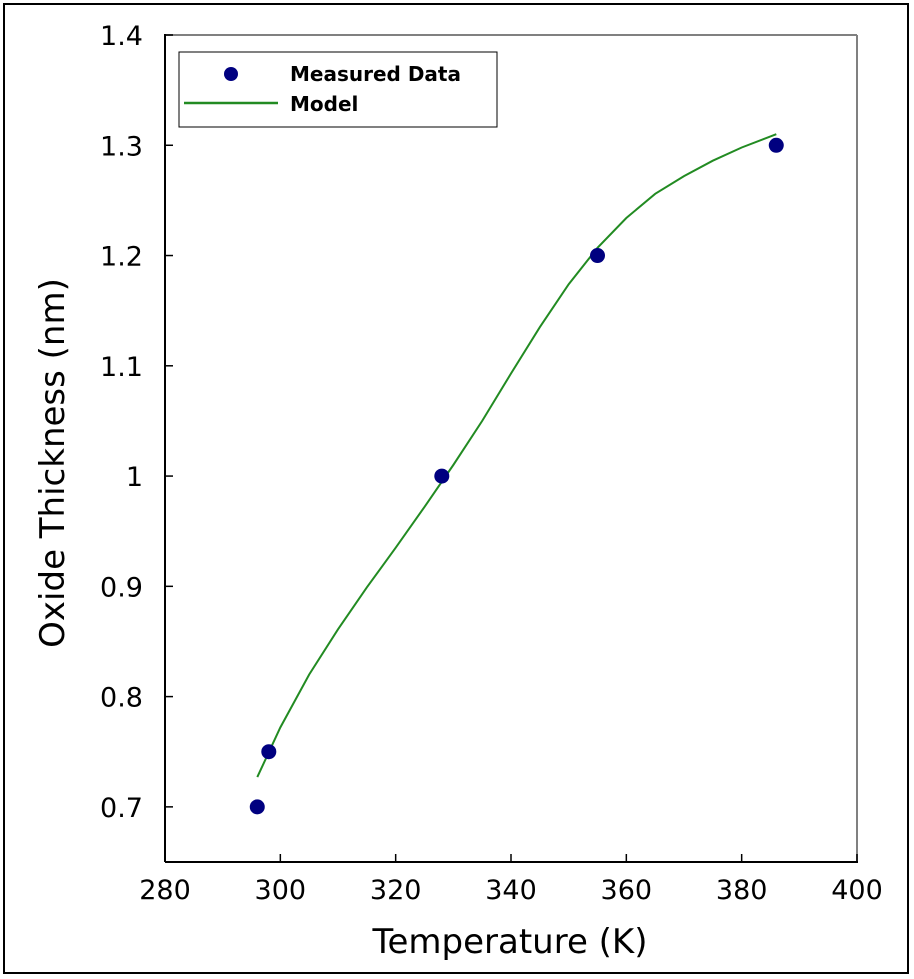 The height and width of the screenshot is (979, 914). What do you see at coordinates (121, 587) in the screenshot?
I see `y-tick-label: 0.9` at bounding box center [121, 587].